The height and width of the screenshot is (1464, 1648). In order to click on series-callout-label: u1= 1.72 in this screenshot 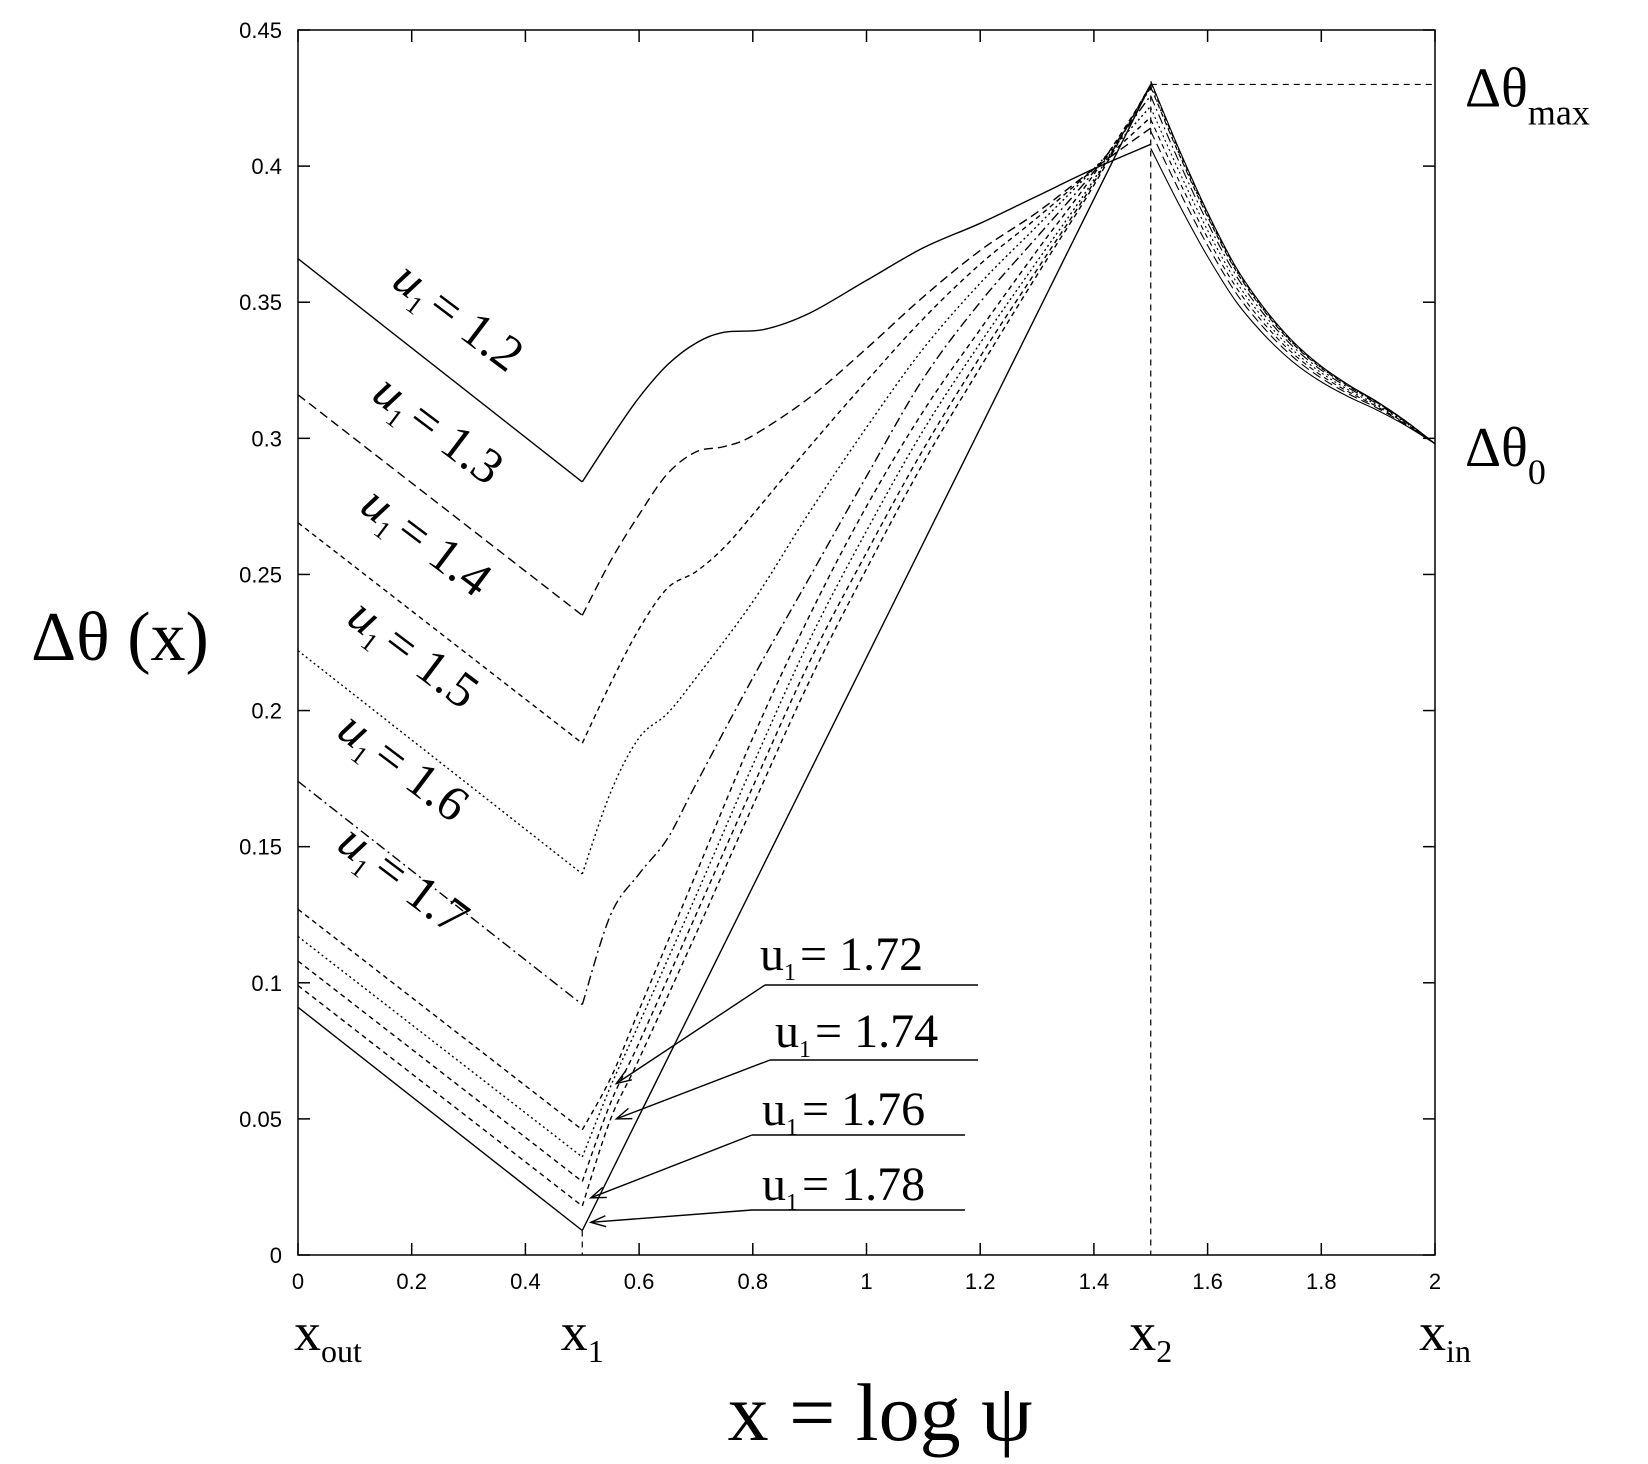, I will do `click(841, 957)`.